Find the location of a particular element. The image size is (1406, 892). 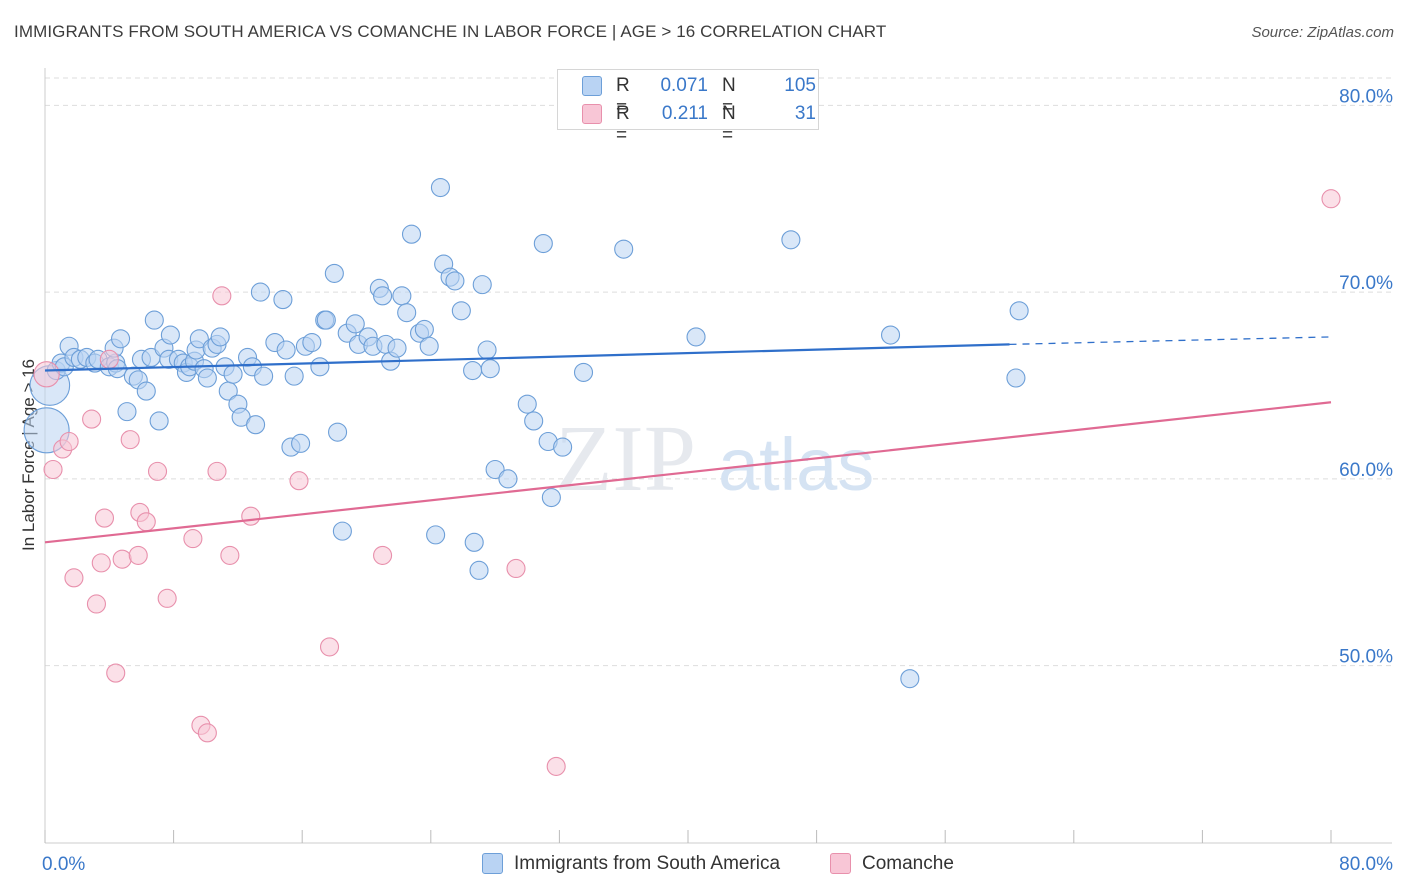

x-tick-label: 0.0% is located at coordinates (63, 864).